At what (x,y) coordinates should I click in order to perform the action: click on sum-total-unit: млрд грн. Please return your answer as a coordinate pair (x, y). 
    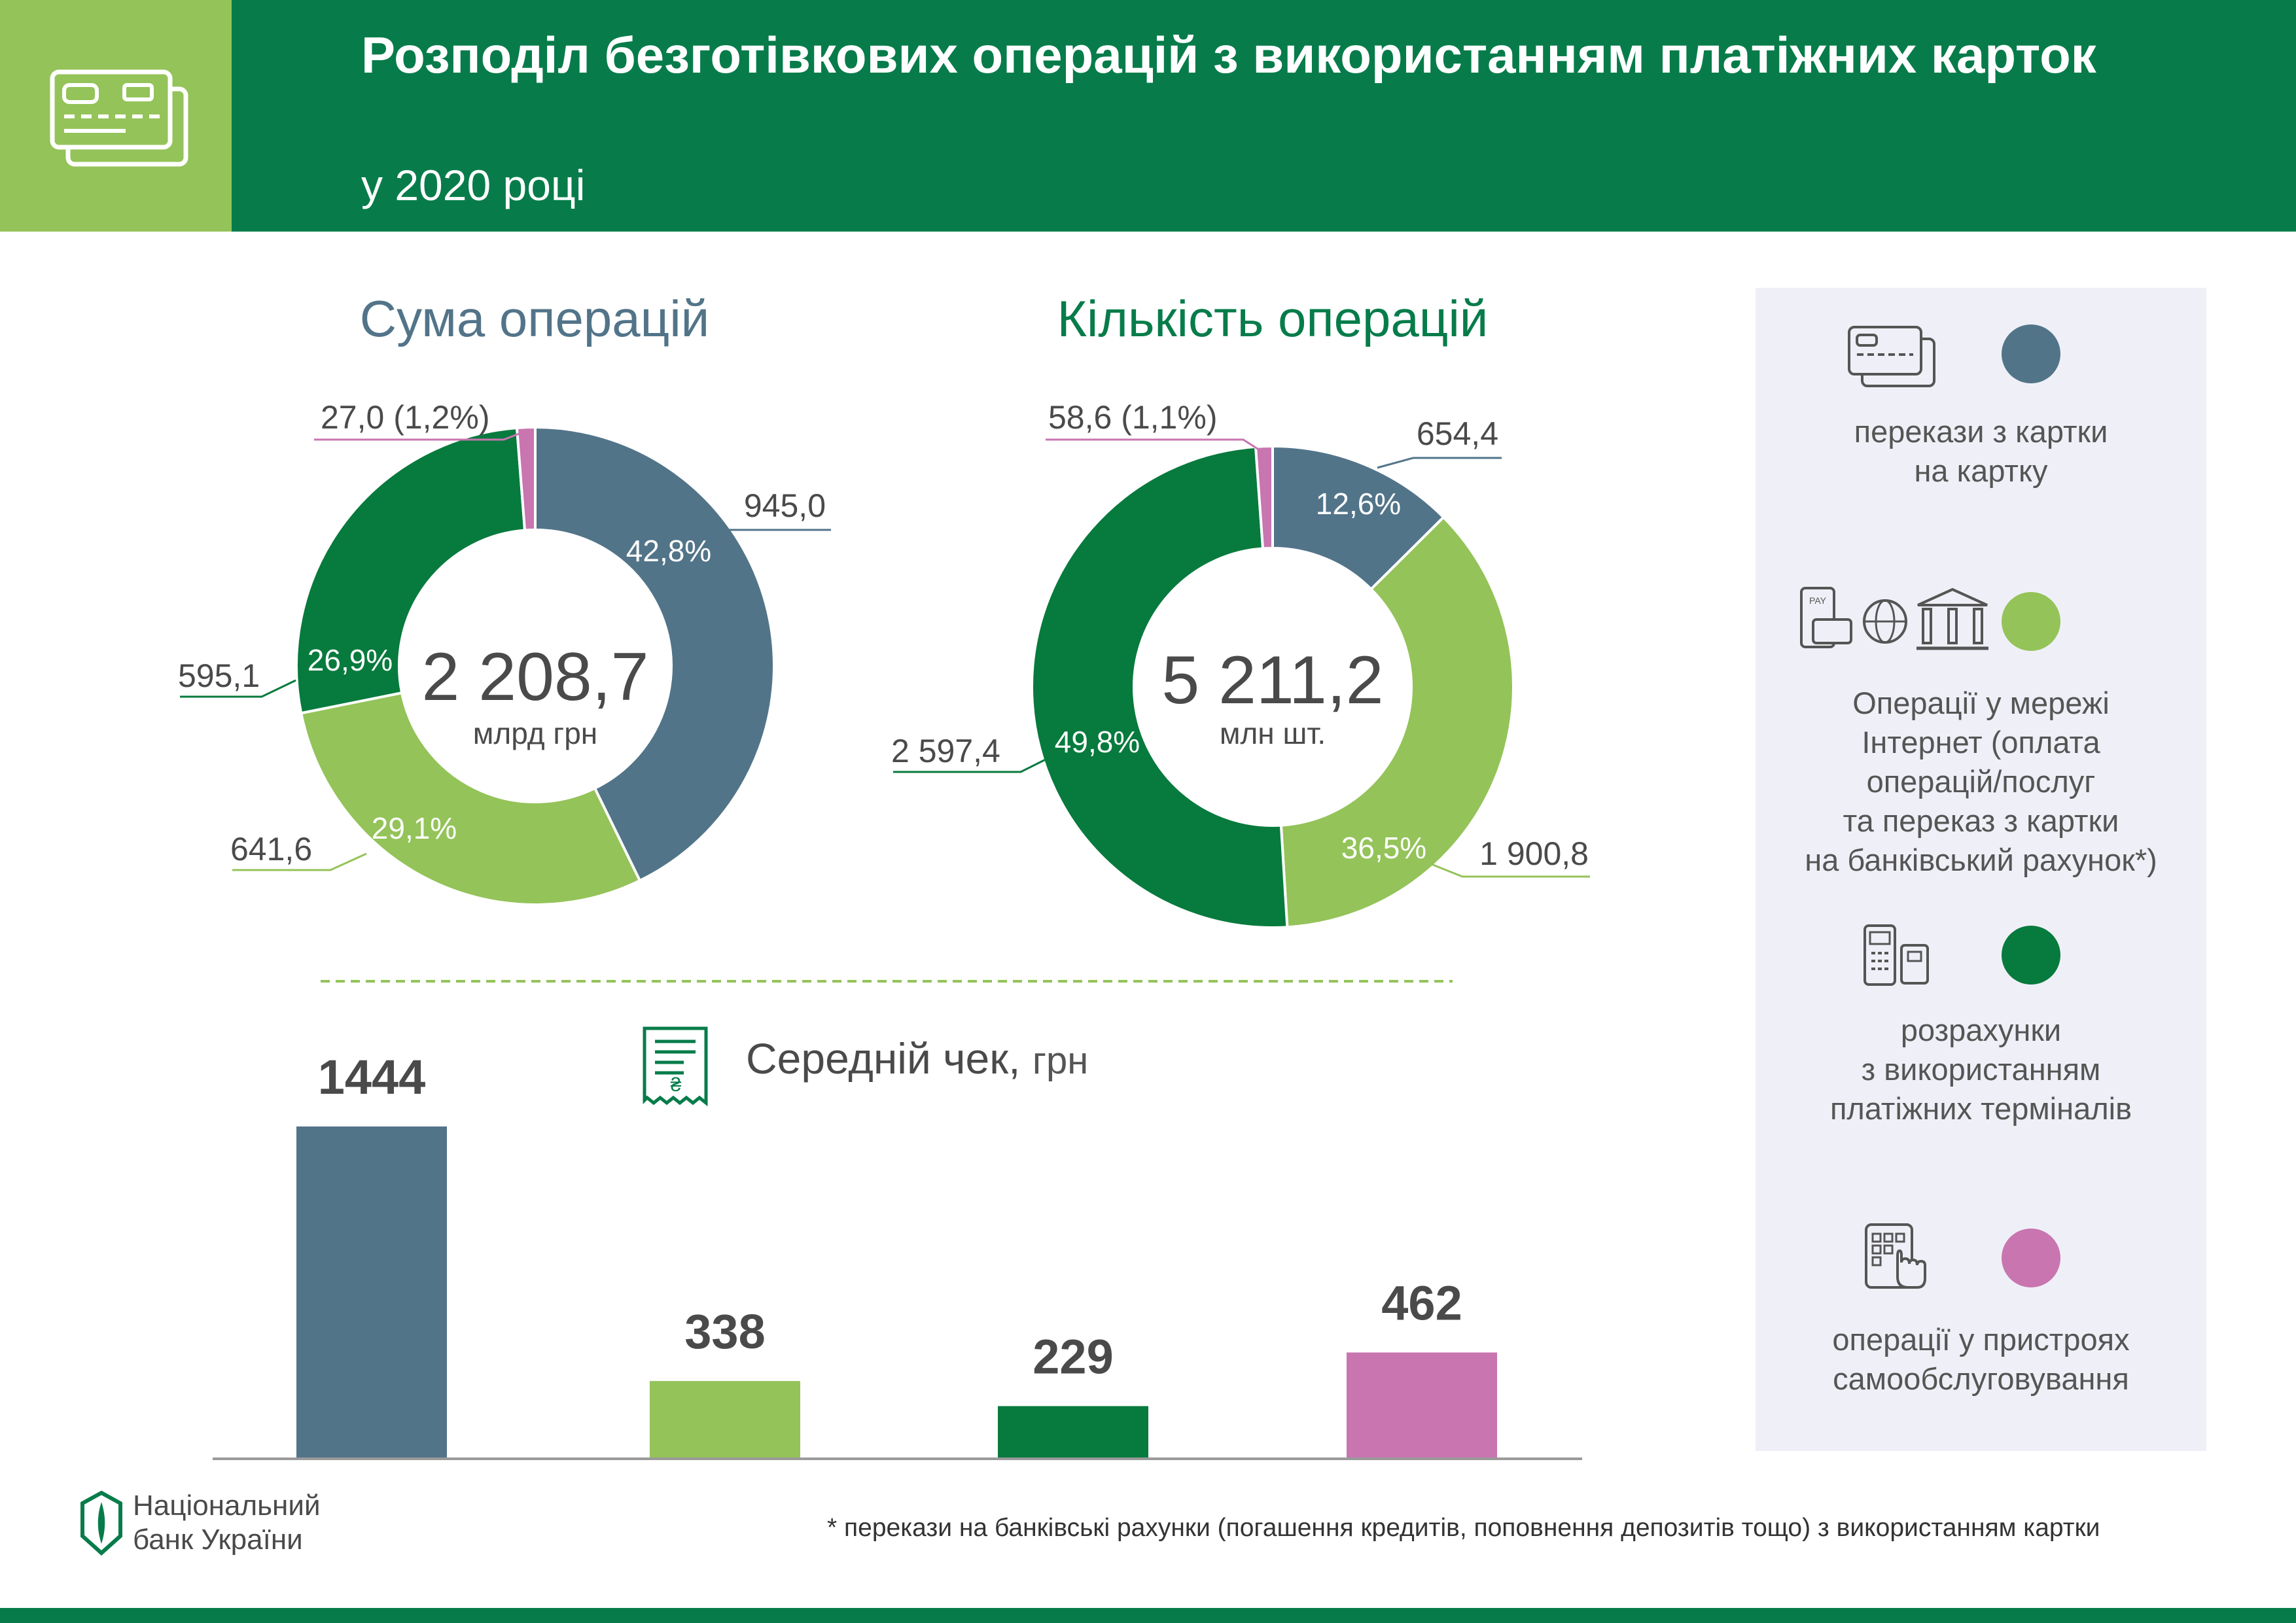
    Looking at the image, I should click on (535, 733).